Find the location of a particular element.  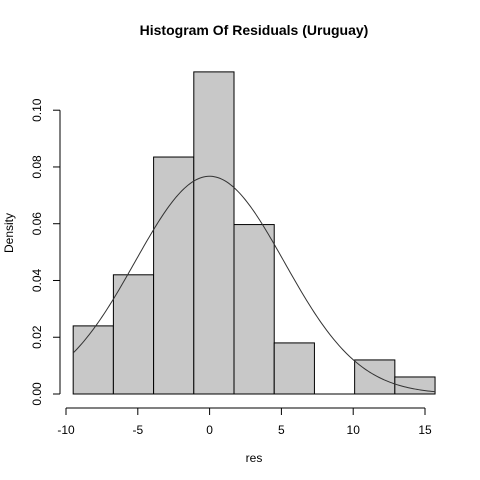

y-tick-label: 0.00 is located at coordinates (37, 394).